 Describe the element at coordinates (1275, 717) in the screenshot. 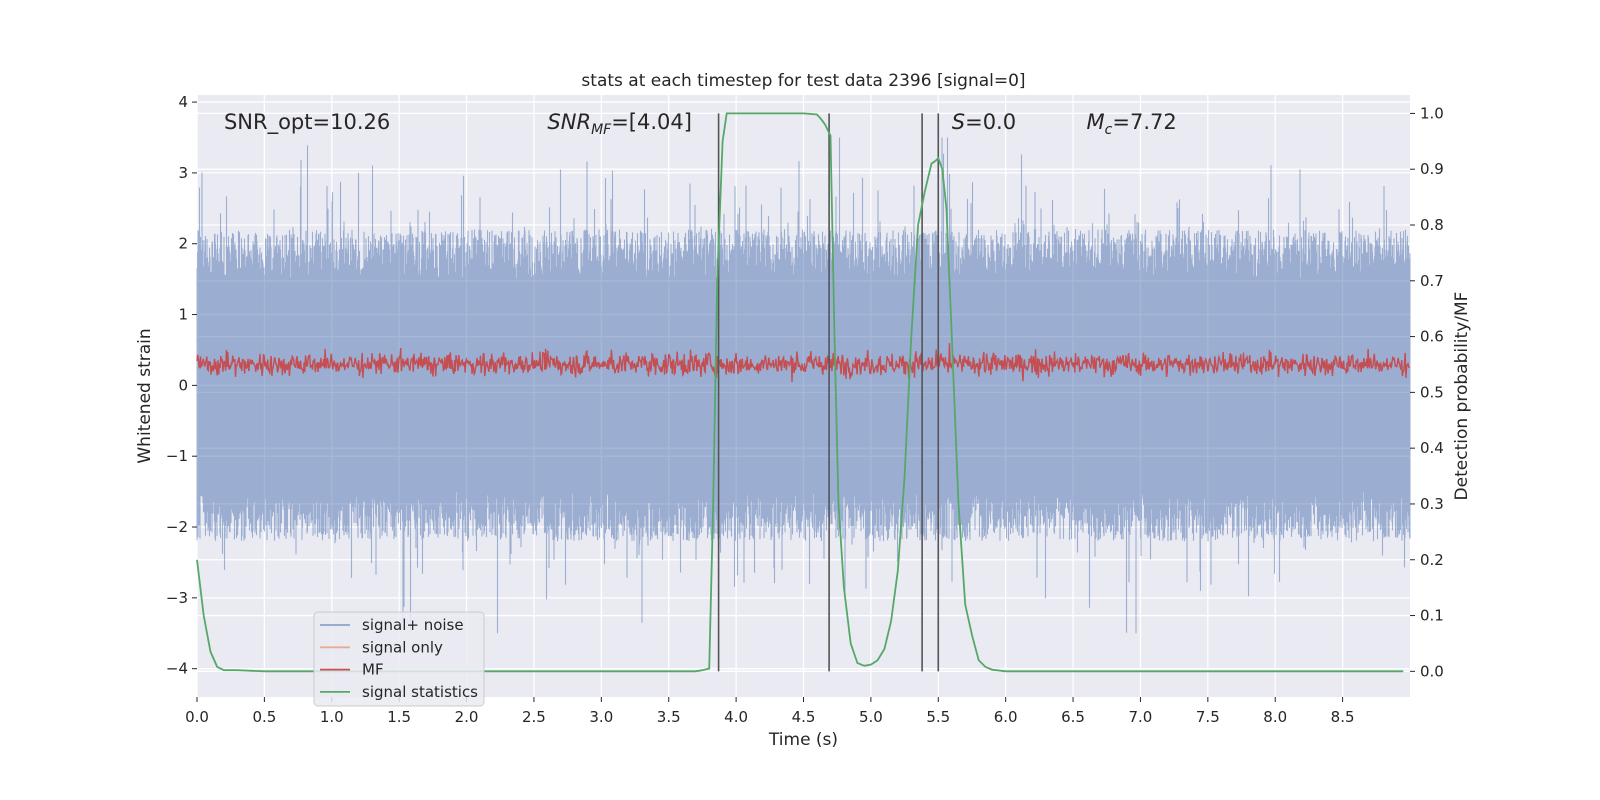

I see `x-tick-label: 8.0` at that location.